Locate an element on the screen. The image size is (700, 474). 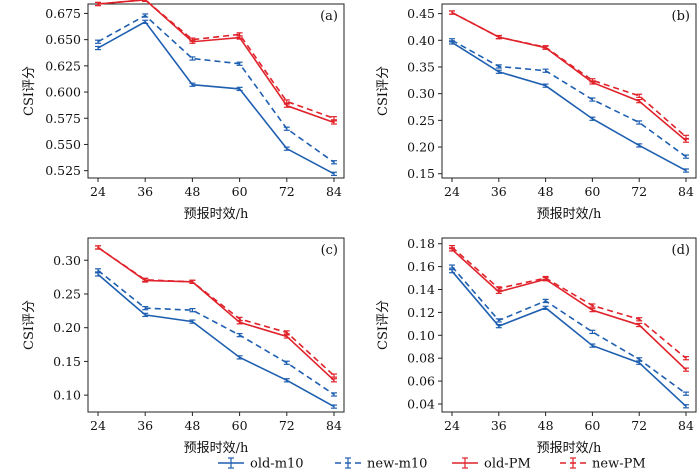
legend: old-m10 new-m10 old-PM new-PM is located at coordinates (432, 464).